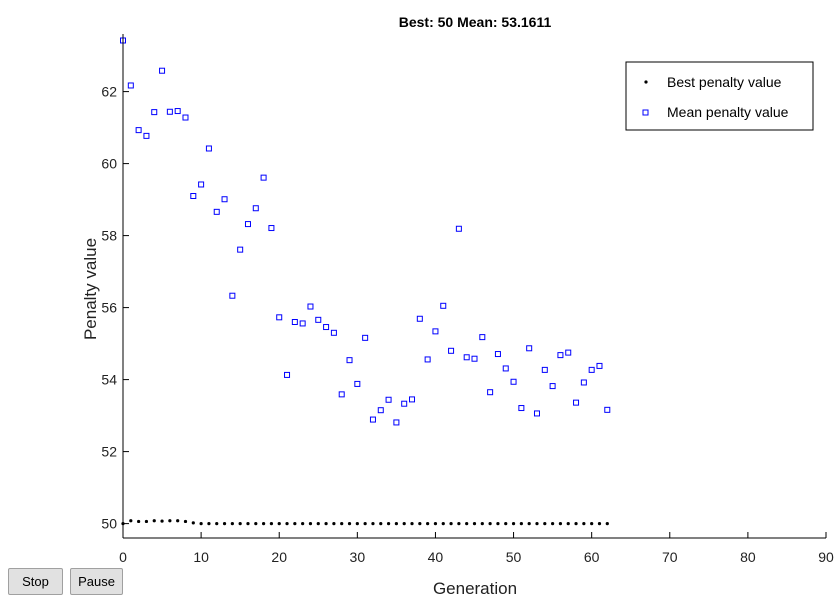 This screenshot has height=603, width=836. I want to click on y-tick-label: 50, so click(109, 524).